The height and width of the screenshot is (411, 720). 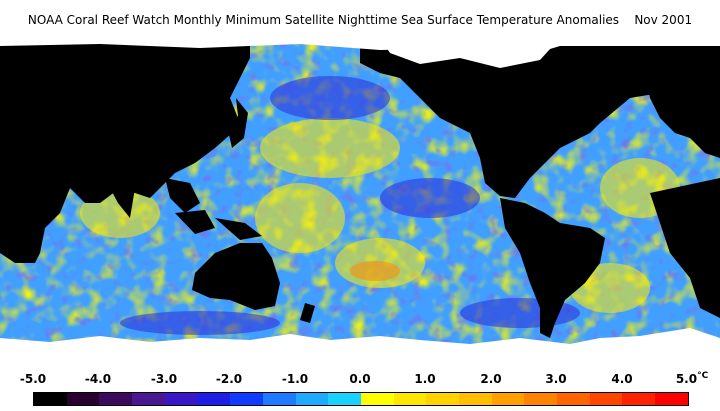 I want to click on color-scale-bar, so click(x=361, y=399).